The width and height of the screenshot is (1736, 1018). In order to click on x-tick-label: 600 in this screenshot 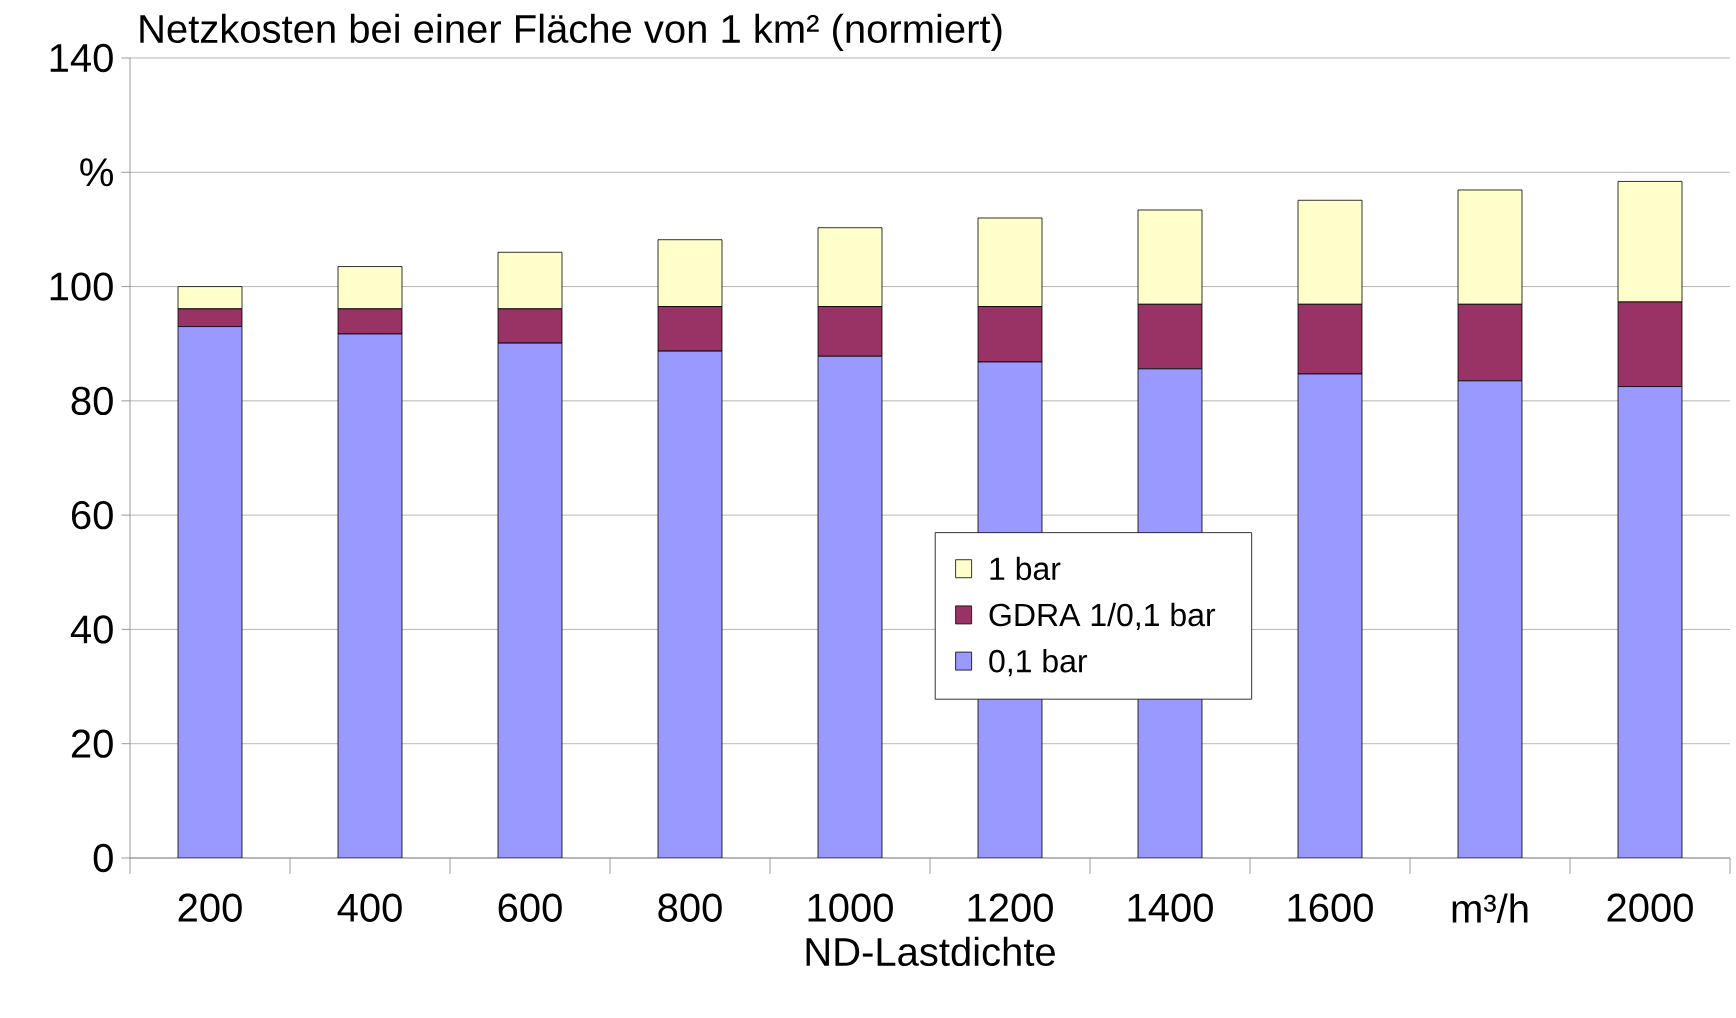, I will do `click(530, 907)`.